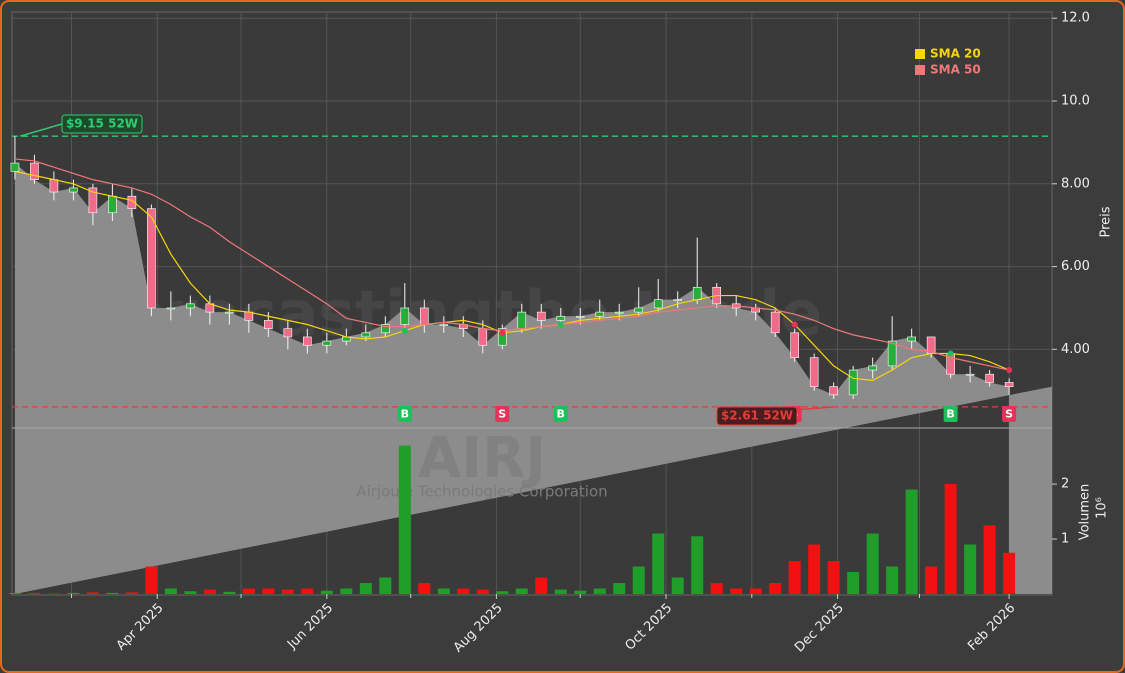  Describe the element at coordinates (1075, 349) in the screenshot. I see `y-tick-label: 4.00` at that location.